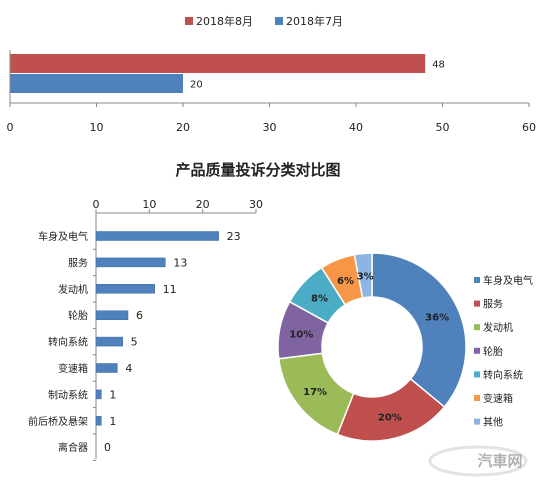 This screenshot has width=554, height=485. What do you see at coordinates (73, 289) in the screenshot?
I see `category-label: 发动机` at bounding box center [73, 289].